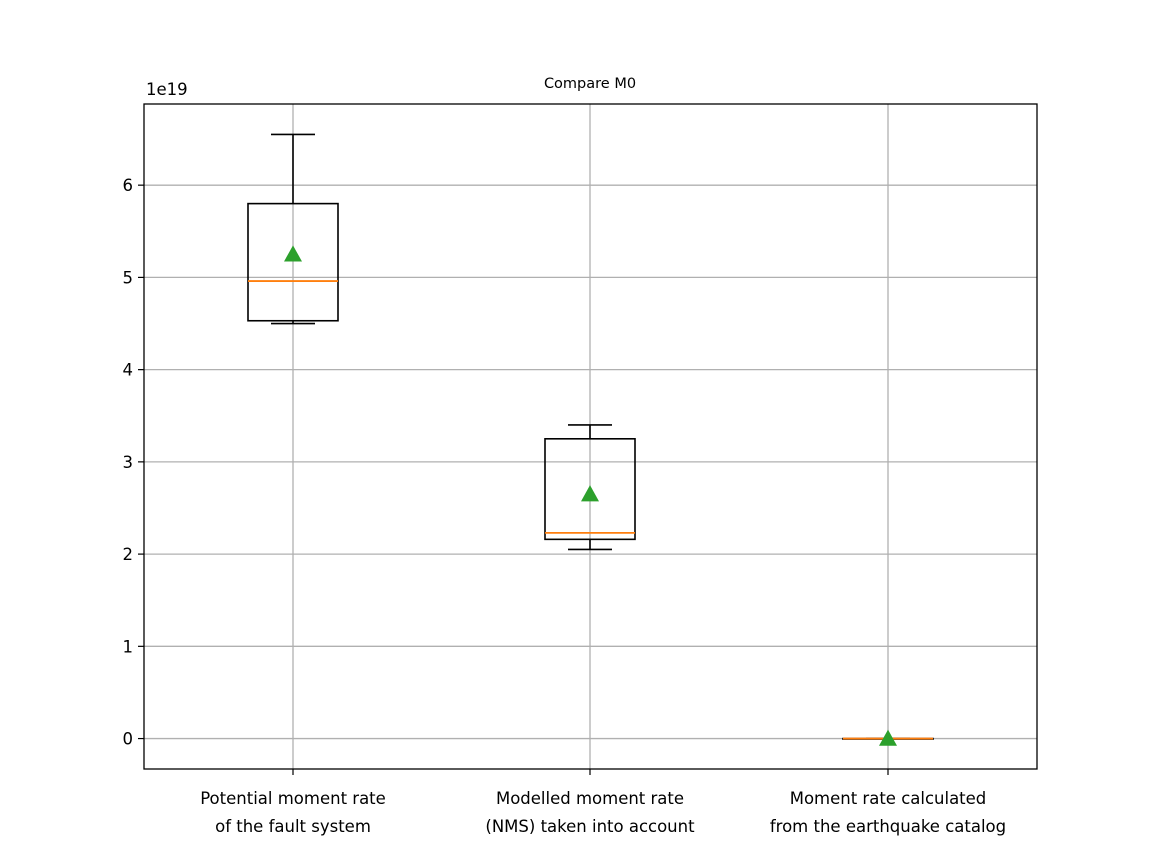  What do you see at coordinates (128, 554) in the screenshot?
I see `y-tick-label: 2` at bounding box center [128, 554].